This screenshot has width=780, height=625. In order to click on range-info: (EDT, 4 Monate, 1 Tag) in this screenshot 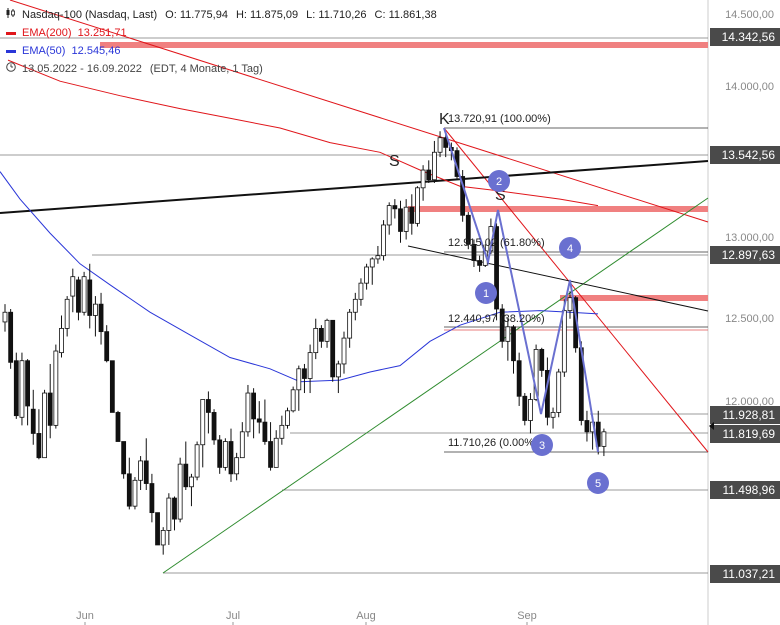, I will do `click(206, 69)`.